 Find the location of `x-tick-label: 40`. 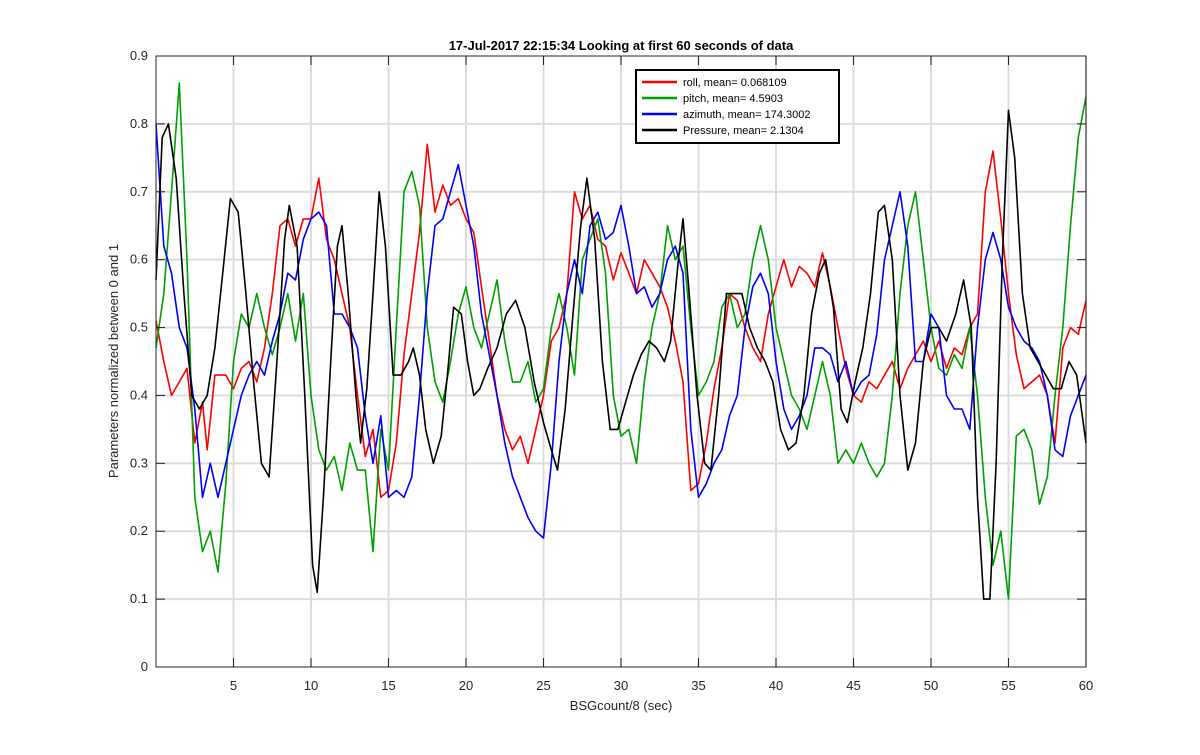

x-tick-label: 40 is located at coordinates (776, 685).